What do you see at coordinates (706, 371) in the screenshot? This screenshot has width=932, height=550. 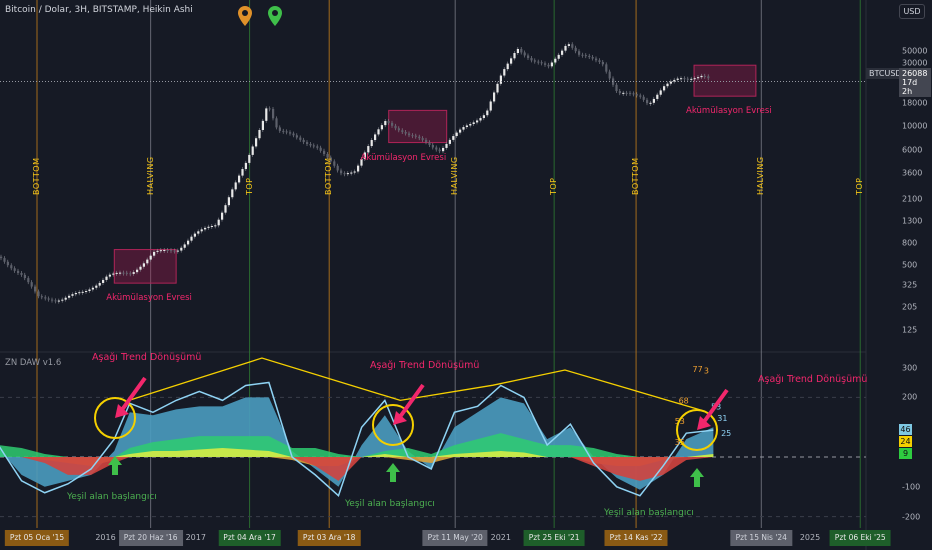 I see `indicator-point-label: 3` at bounding box center [706, 371].